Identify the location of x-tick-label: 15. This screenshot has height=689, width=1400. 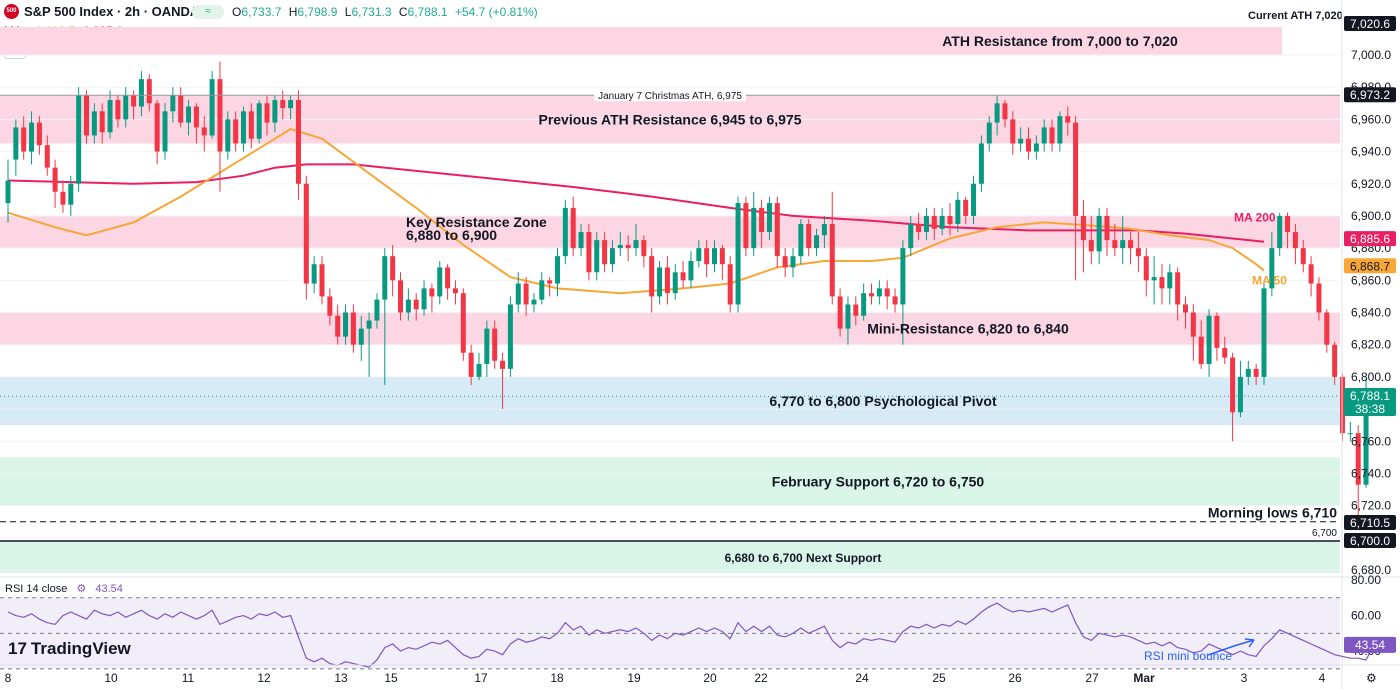
(391, 678).